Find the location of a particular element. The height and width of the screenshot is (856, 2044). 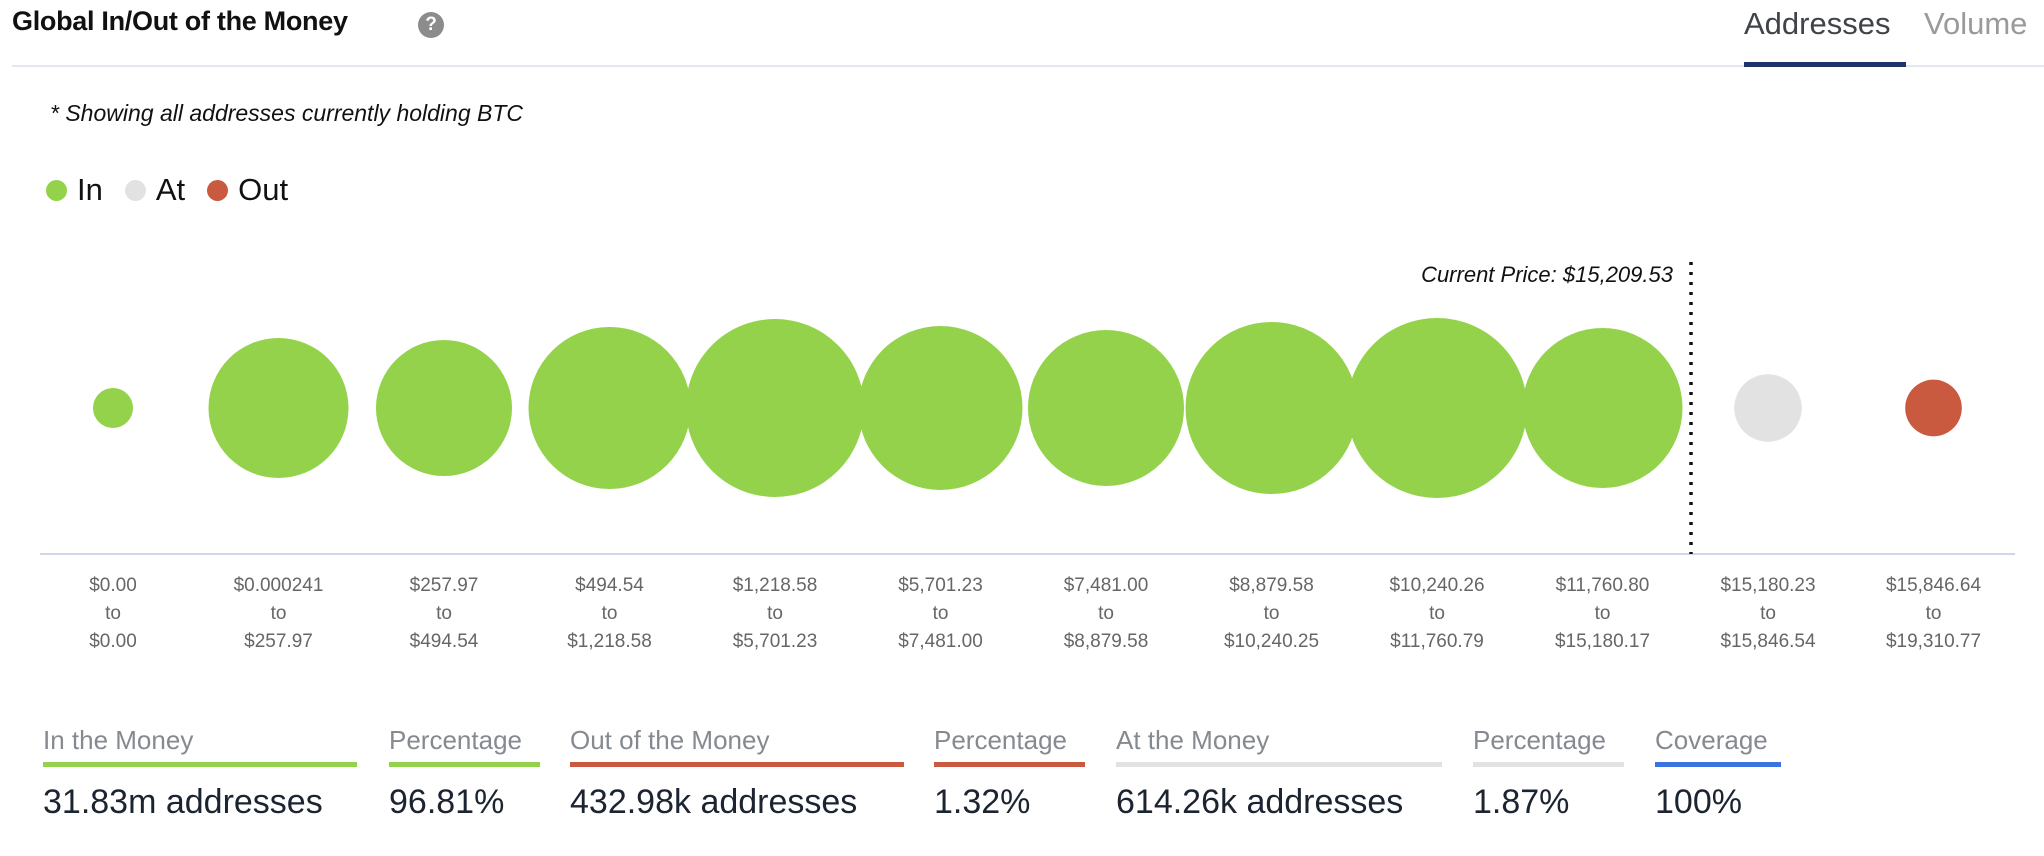

tick-to: $10,240.25 is located at coordinates (1271, 641).